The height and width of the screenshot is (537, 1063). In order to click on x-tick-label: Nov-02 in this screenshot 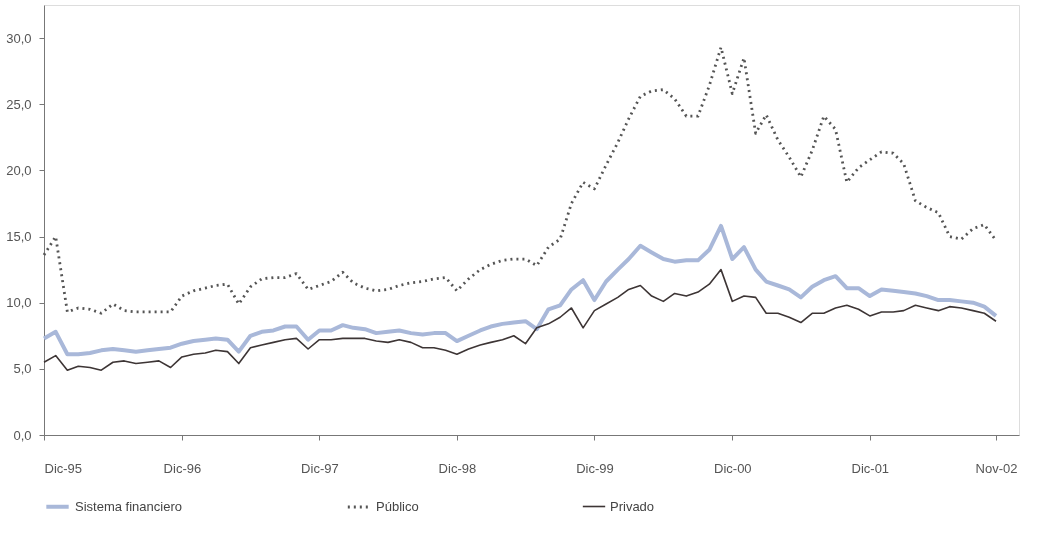, I will do `click(996, 468)`.